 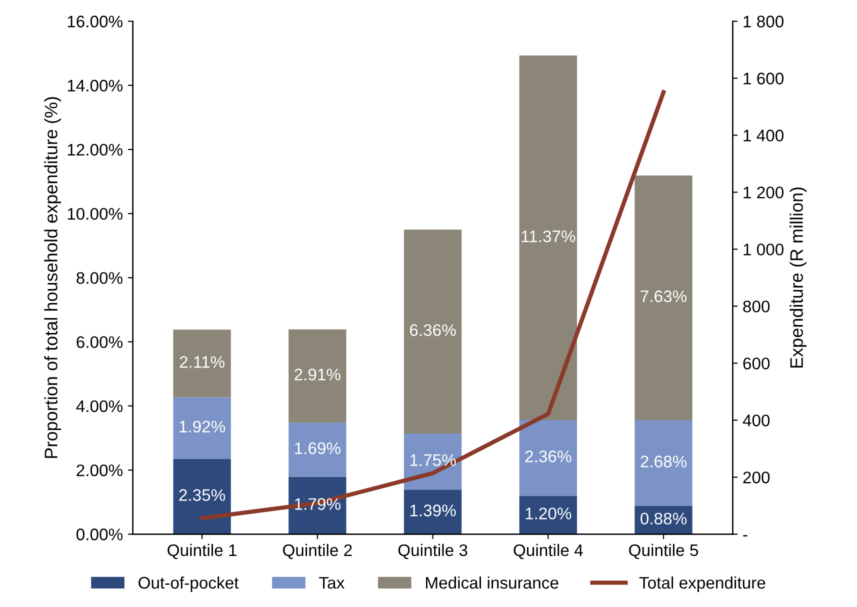 I want to click on y-tick-label: 0.00%, so click(x=99, y=534).